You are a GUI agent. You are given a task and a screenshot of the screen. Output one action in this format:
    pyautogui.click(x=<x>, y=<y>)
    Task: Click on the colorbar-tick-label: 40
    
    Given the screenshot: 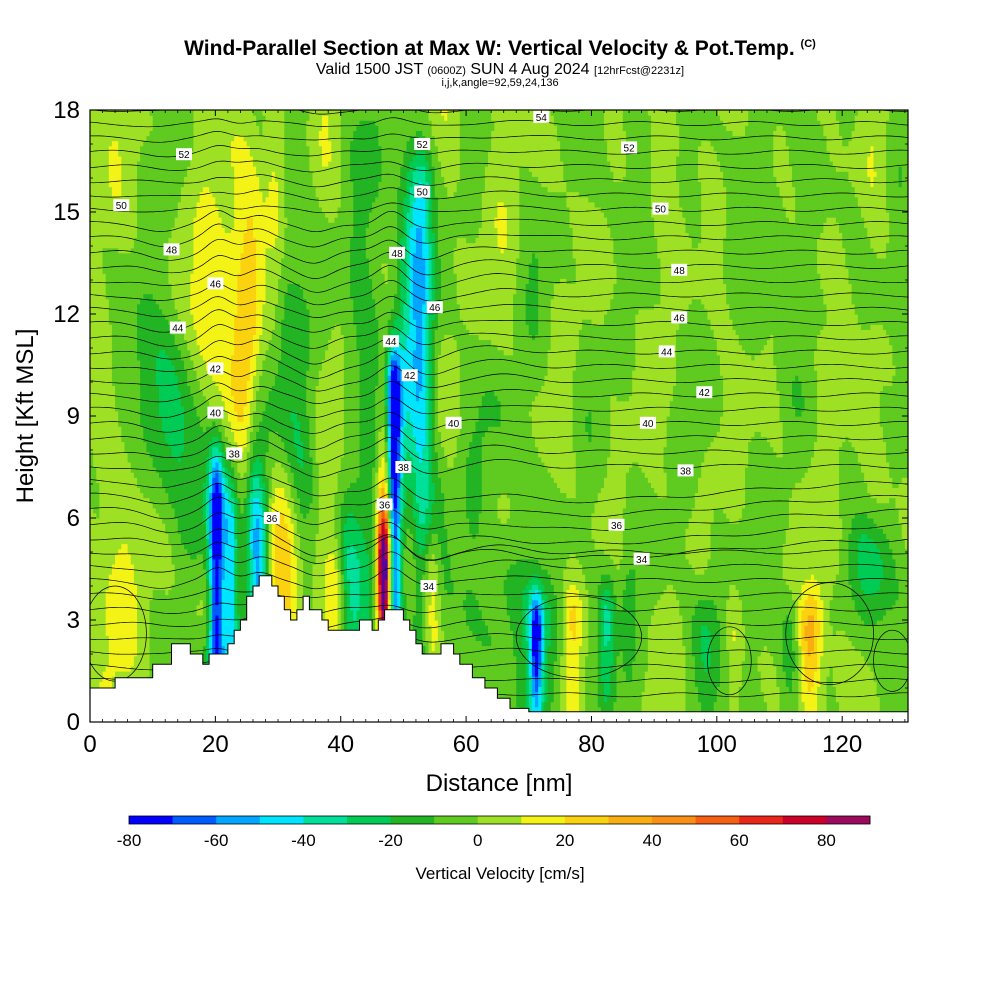 What is the action you would take?
    pyautogui.click(x=652, y=840)
    